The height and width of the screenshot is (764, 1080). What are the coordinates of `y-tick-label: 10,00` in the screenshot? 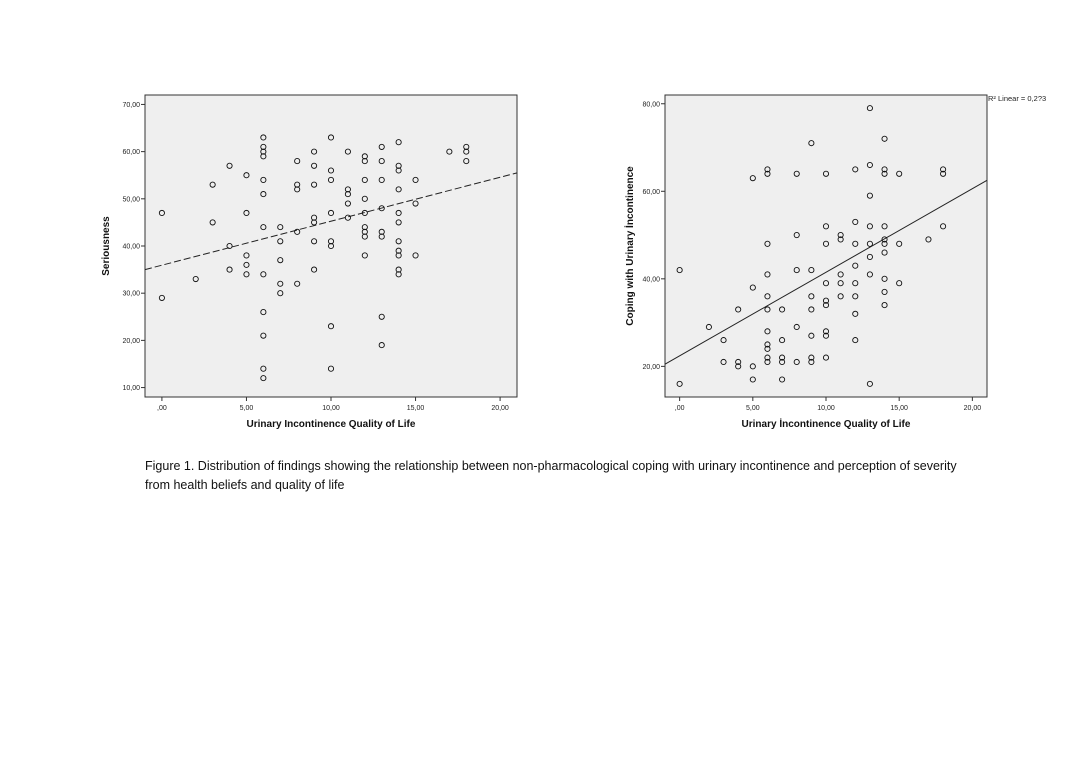 It's located at (131, 388).